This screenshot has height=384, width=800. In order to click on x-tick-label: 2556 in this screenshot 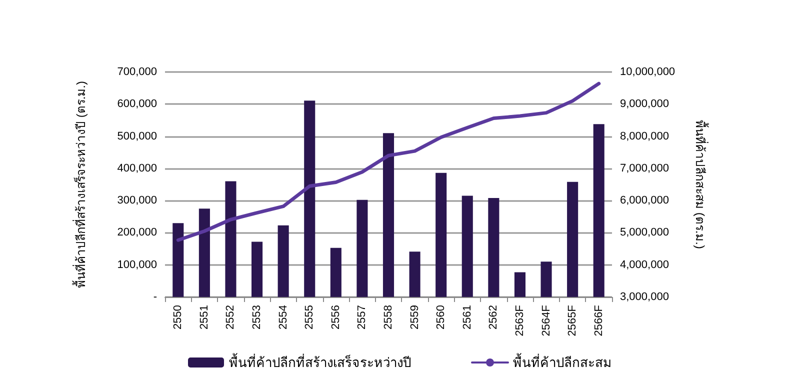, I will do `click(336, 317)`.